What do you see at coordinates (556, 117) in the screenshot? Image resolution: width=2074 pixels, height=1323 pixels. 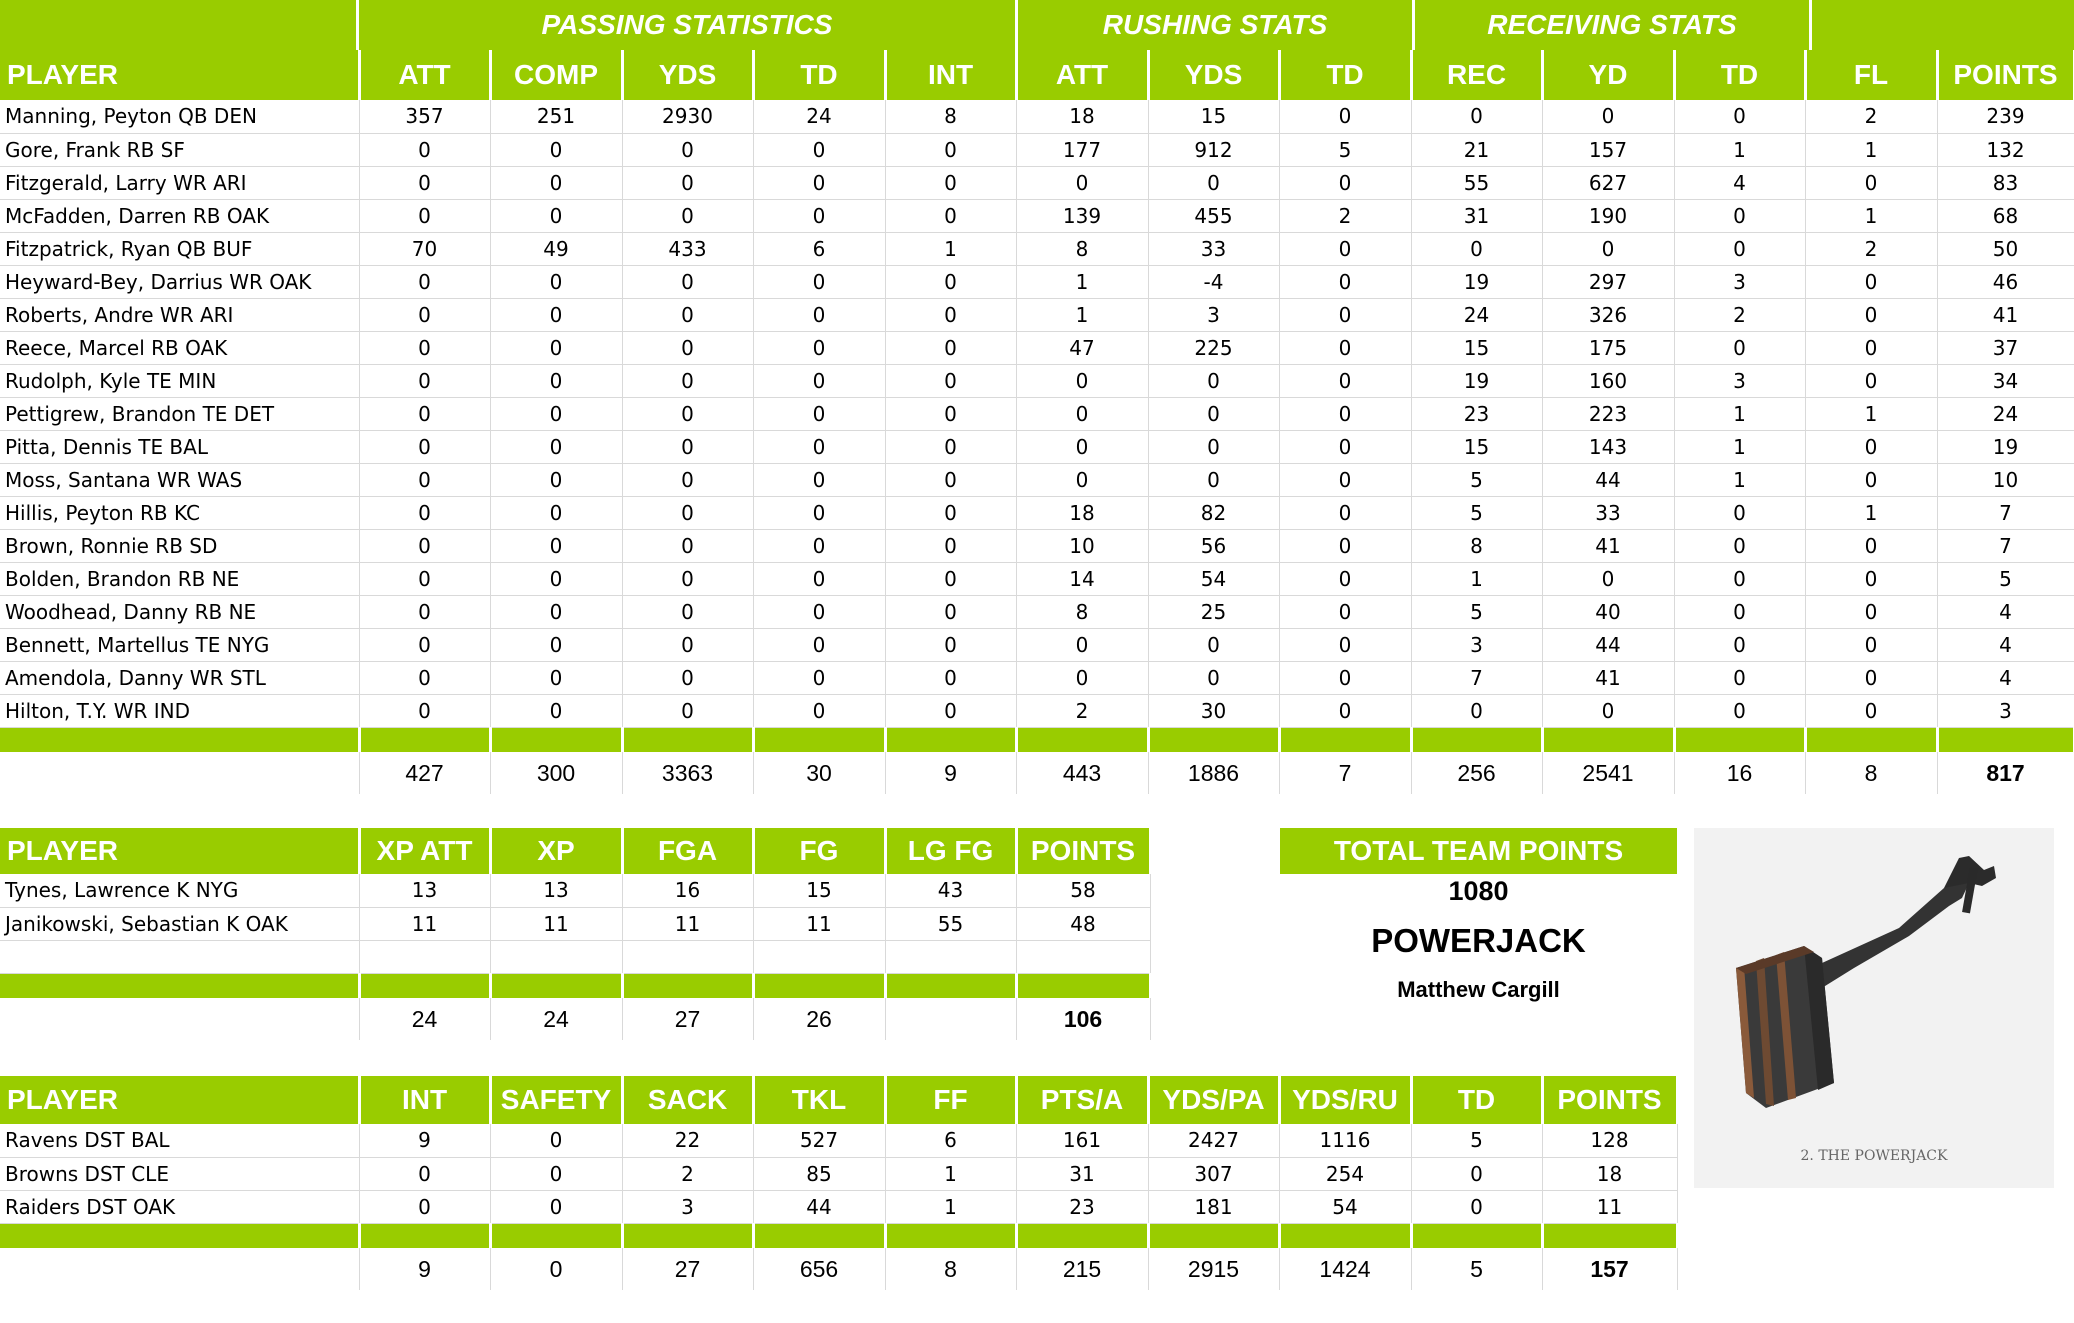 I see `stat-cell: 251` at bounding box center [556, 117].